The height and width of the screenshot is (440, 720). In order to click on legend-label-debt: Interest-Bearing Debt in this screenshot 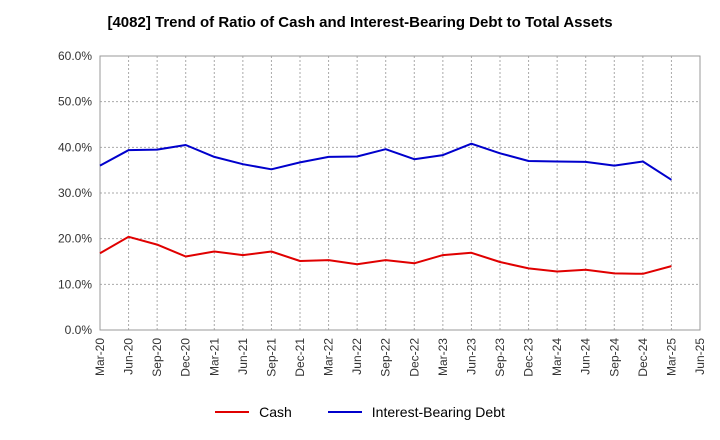, I will do `click(438, 412)`.